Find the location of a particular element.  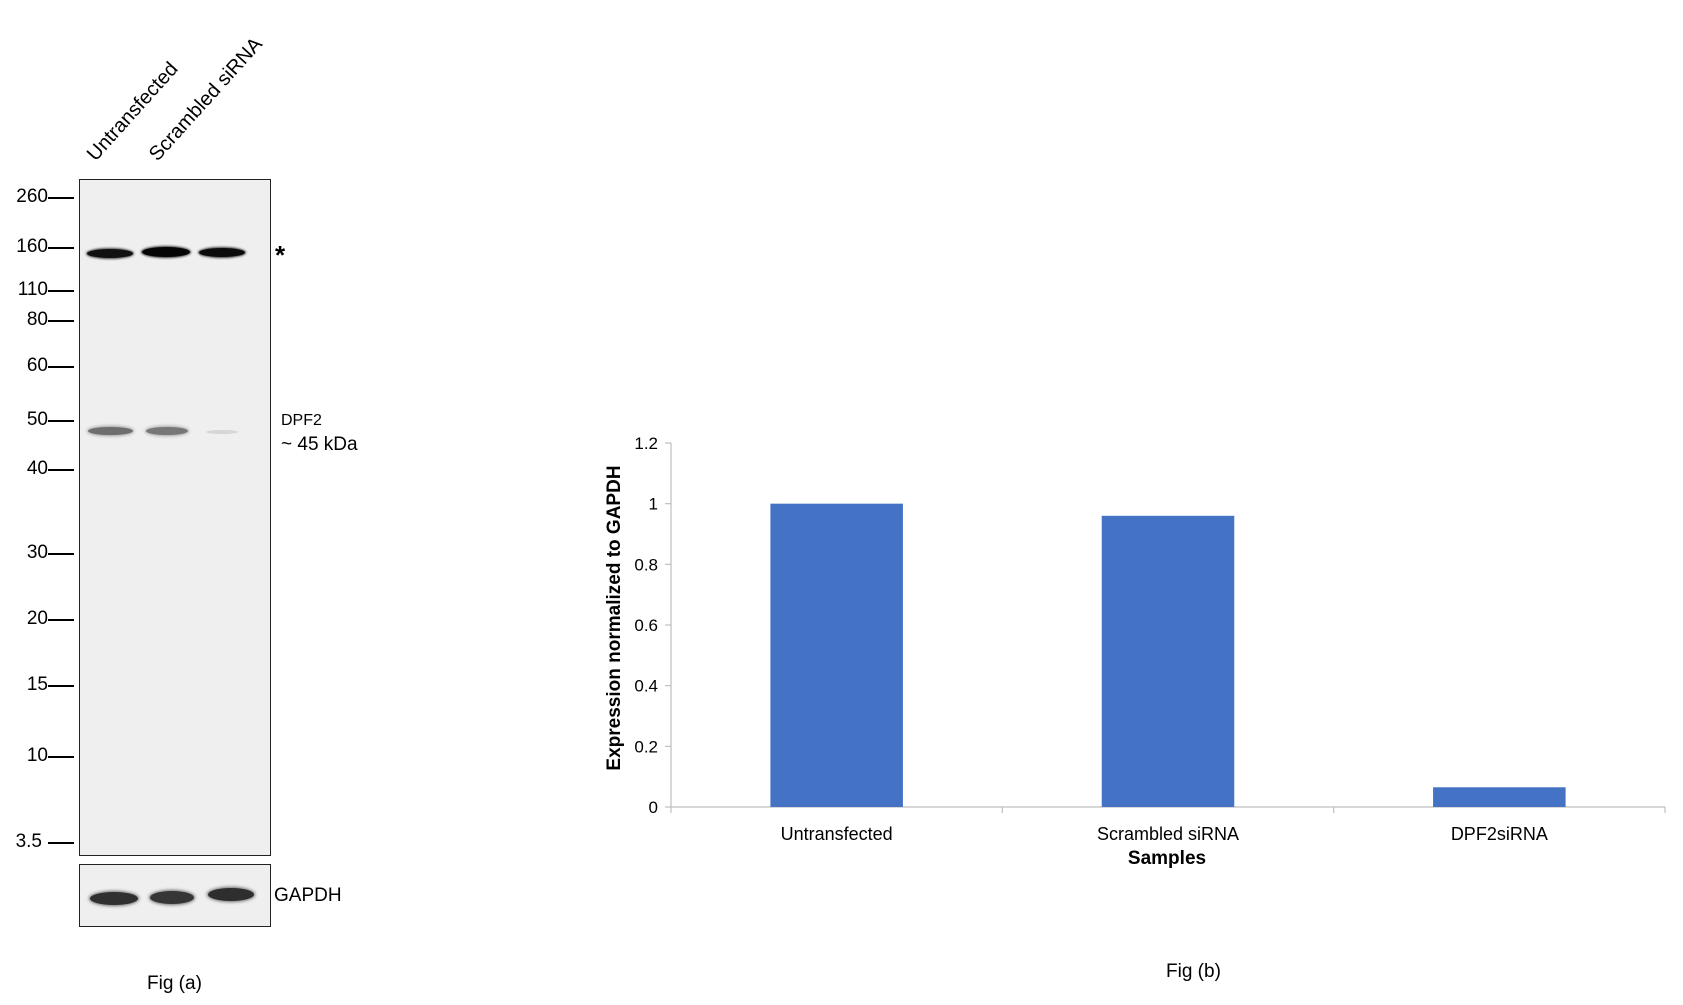

gapdh-blot-membrane is located at coordinates (175, 895).